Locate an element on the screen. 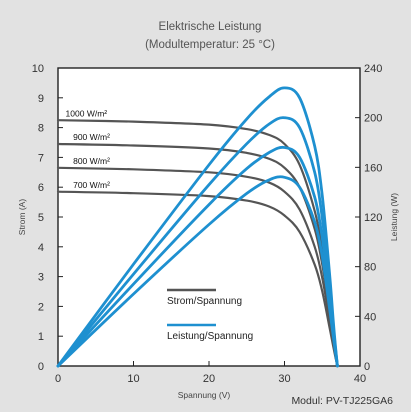 The width and height of the screenshot is (411, 412). chart-title: Elektrische Leistung is located at coordinates (210, 27).